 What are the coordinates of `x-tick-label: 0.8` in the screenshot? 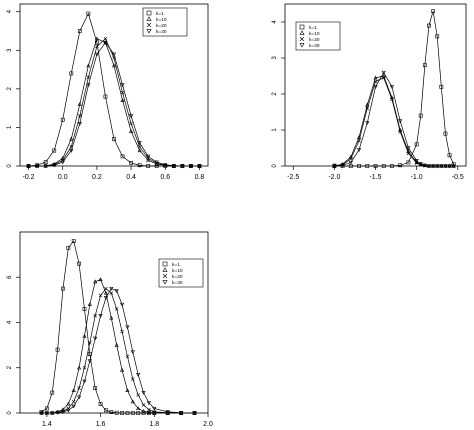 It's located at (200, 177).